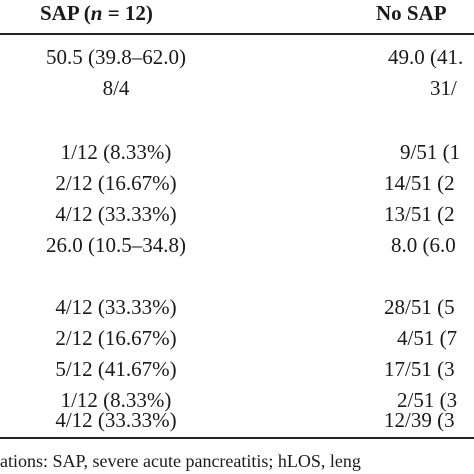 The image size is (474, 474). I want to click on no-sap-cell: 31/, so click(443, 88).